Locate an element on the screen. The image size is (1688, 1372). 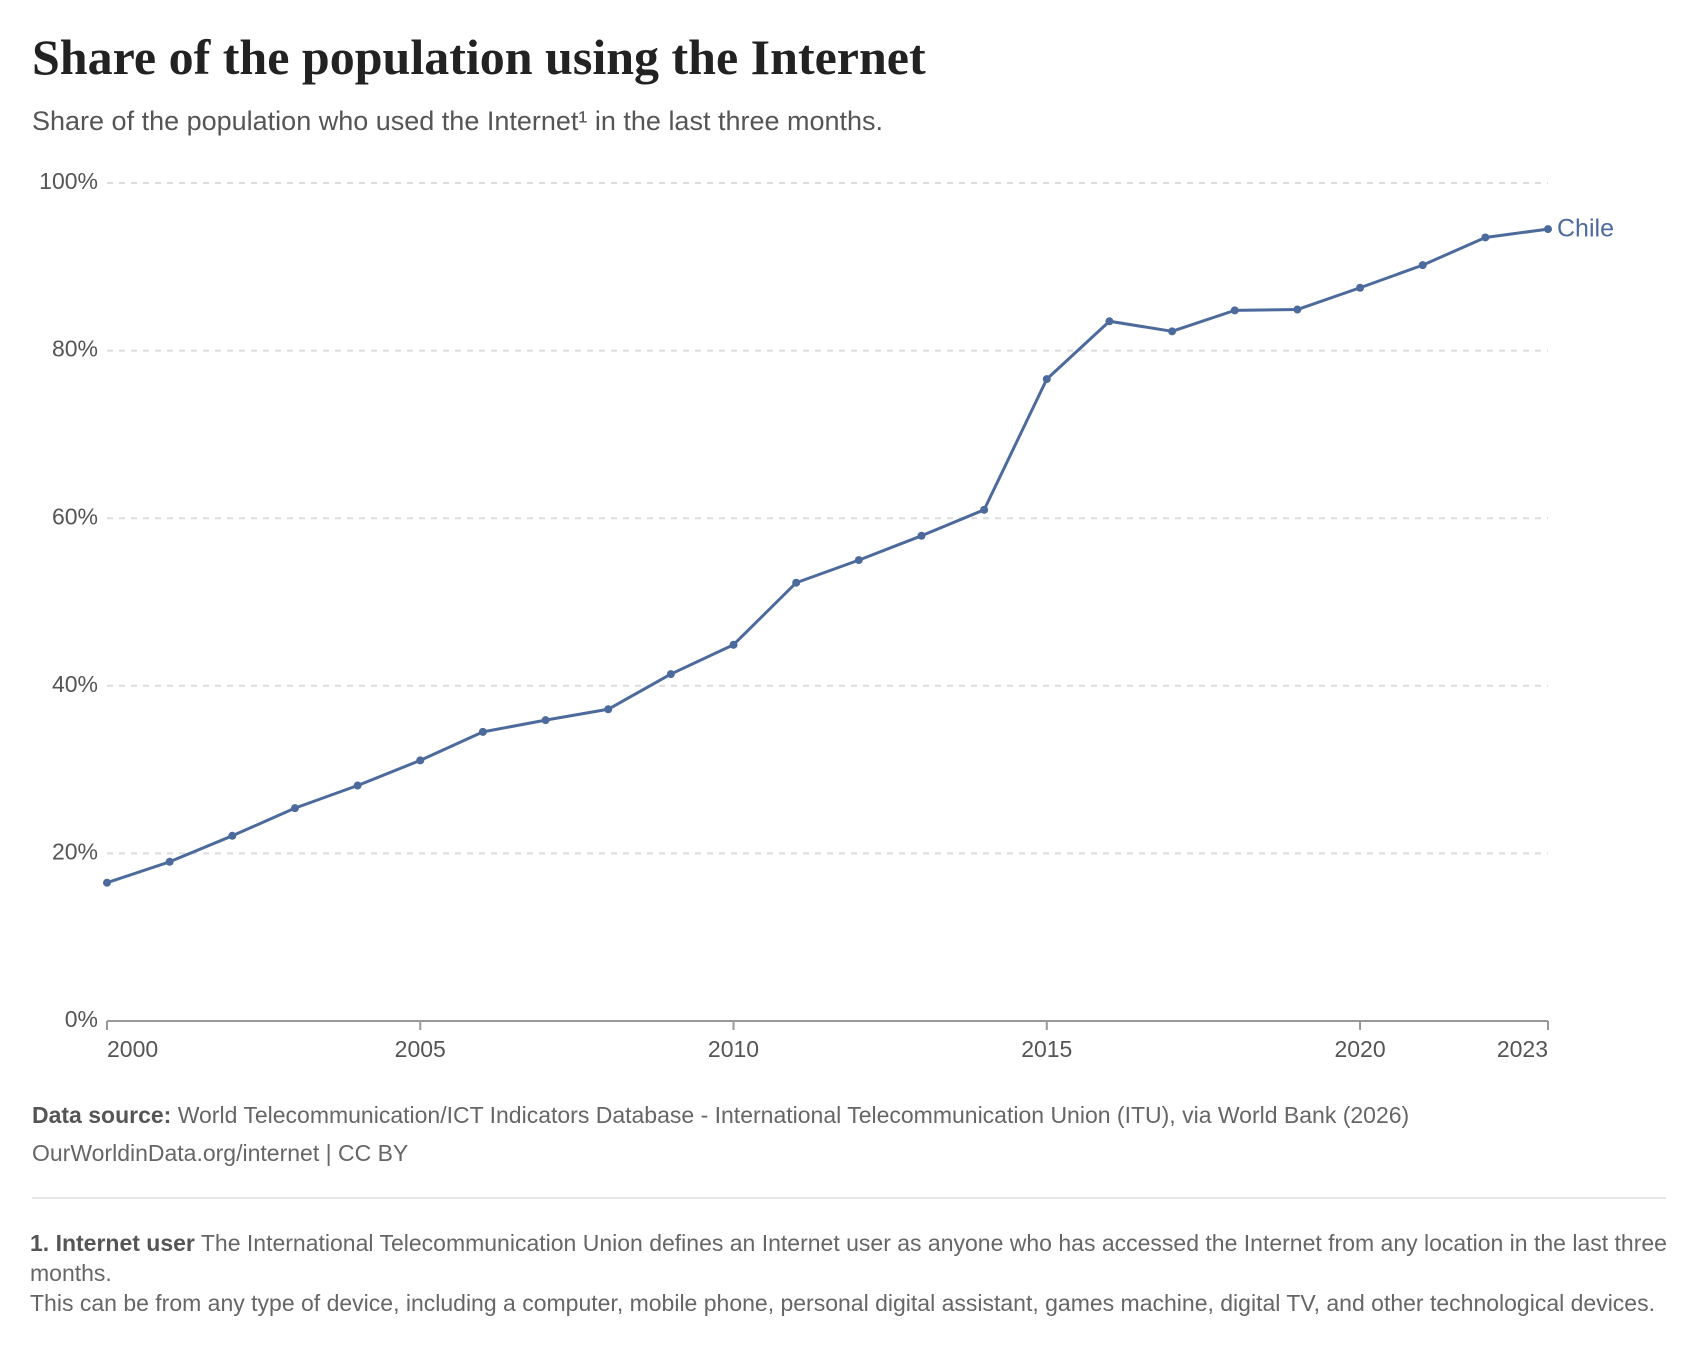
footnote-label: 1. Internet user is located at coordinates (112, 1243).